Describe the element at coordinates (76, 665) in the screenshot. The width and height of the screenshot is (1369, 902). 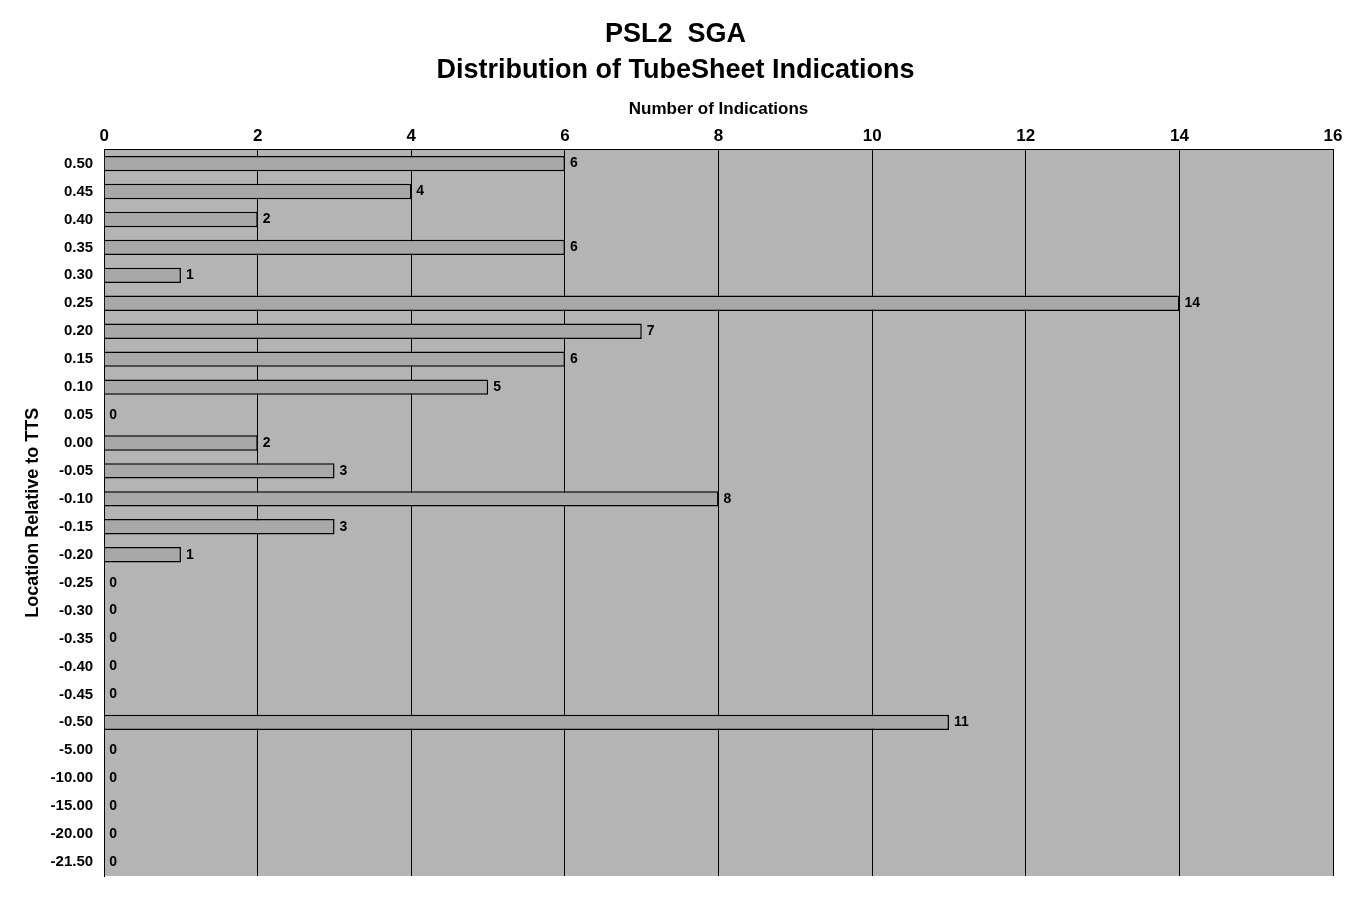
I see `y-tick-label: -0.40` at that location.